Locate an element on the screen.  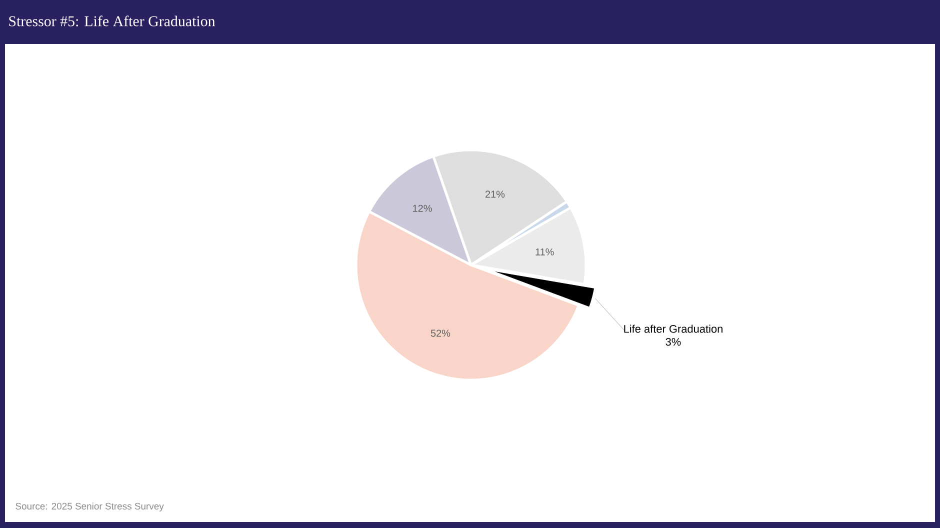
data-label: 3% is located at coordinates (673, 342).